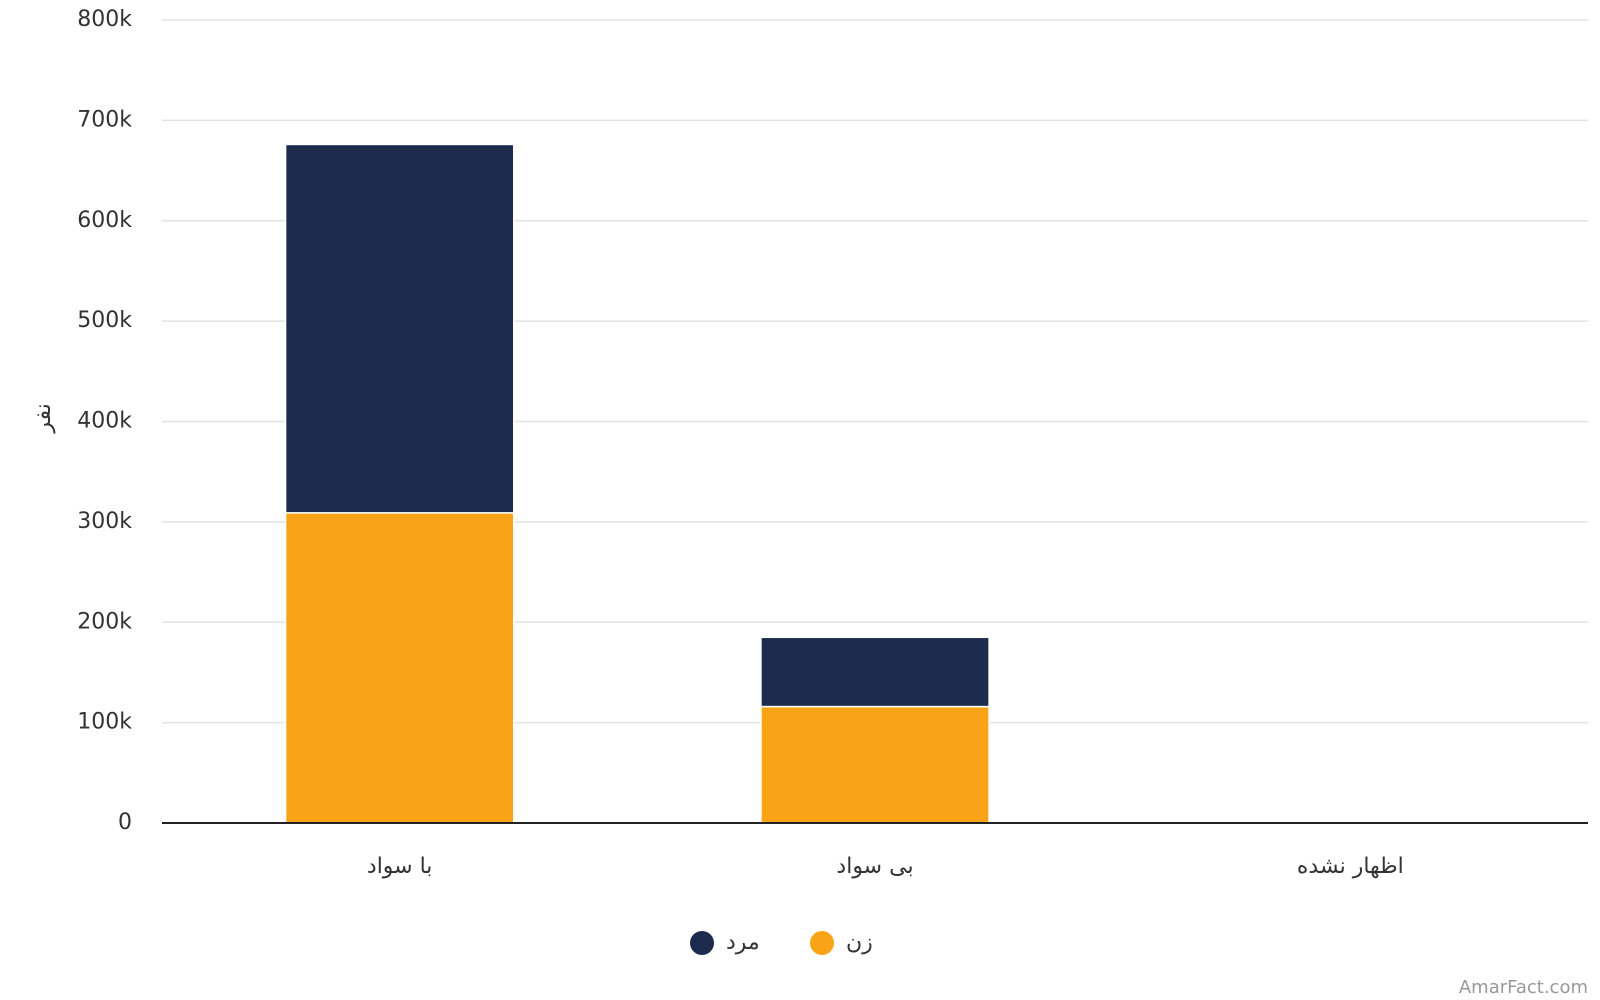 The width and height of the screenshot is (1600, 1000). Describe the element at coordinates (104, 220) in the screenshot. I see `y-tick-label: 600k` at that location.